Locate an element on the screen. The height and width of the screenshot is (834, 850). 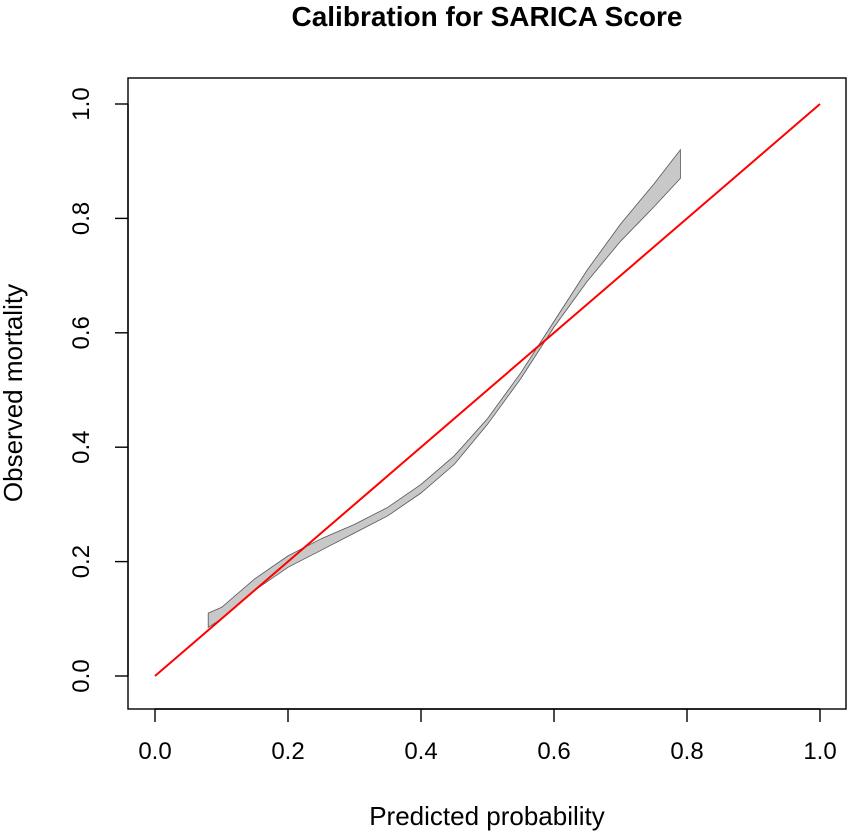
y-tick-label: 0.6 is located at coordinates (81, 332).